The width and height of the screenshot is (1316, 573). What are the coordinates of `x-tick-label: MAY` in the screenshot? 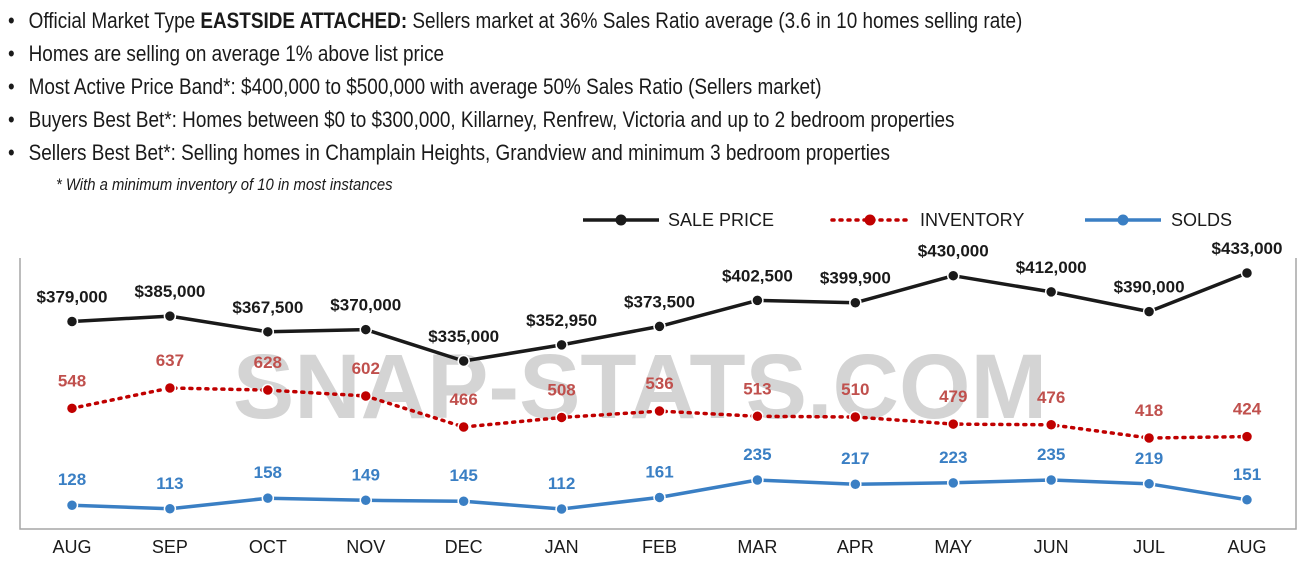 It's located at (953, 547).